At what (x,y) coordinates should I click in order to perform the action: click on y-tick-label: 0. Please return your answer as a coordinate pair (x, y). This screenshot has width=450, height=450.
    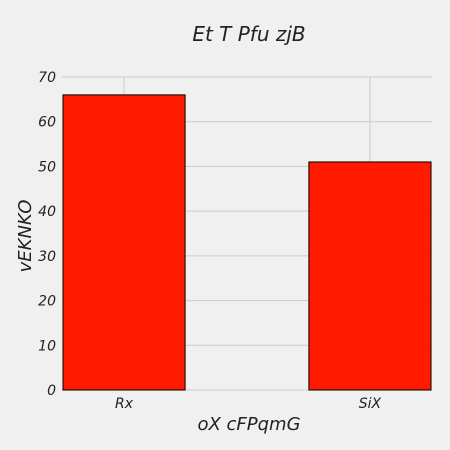
    Looking at the image, I should click on (51, 391).